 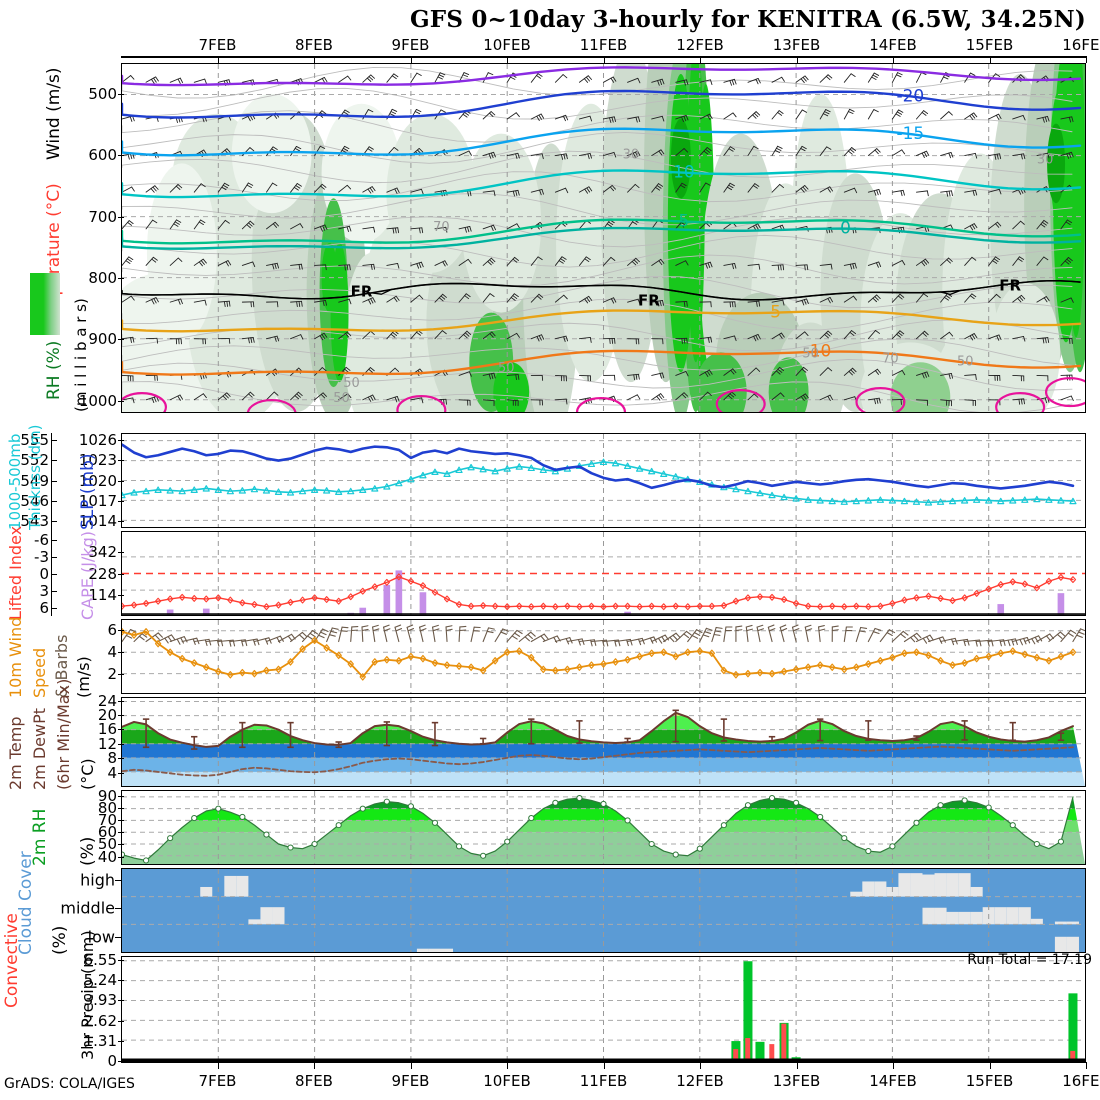 I want to click on upper-ytick-1000: 1000, so click(x=97, y=400).